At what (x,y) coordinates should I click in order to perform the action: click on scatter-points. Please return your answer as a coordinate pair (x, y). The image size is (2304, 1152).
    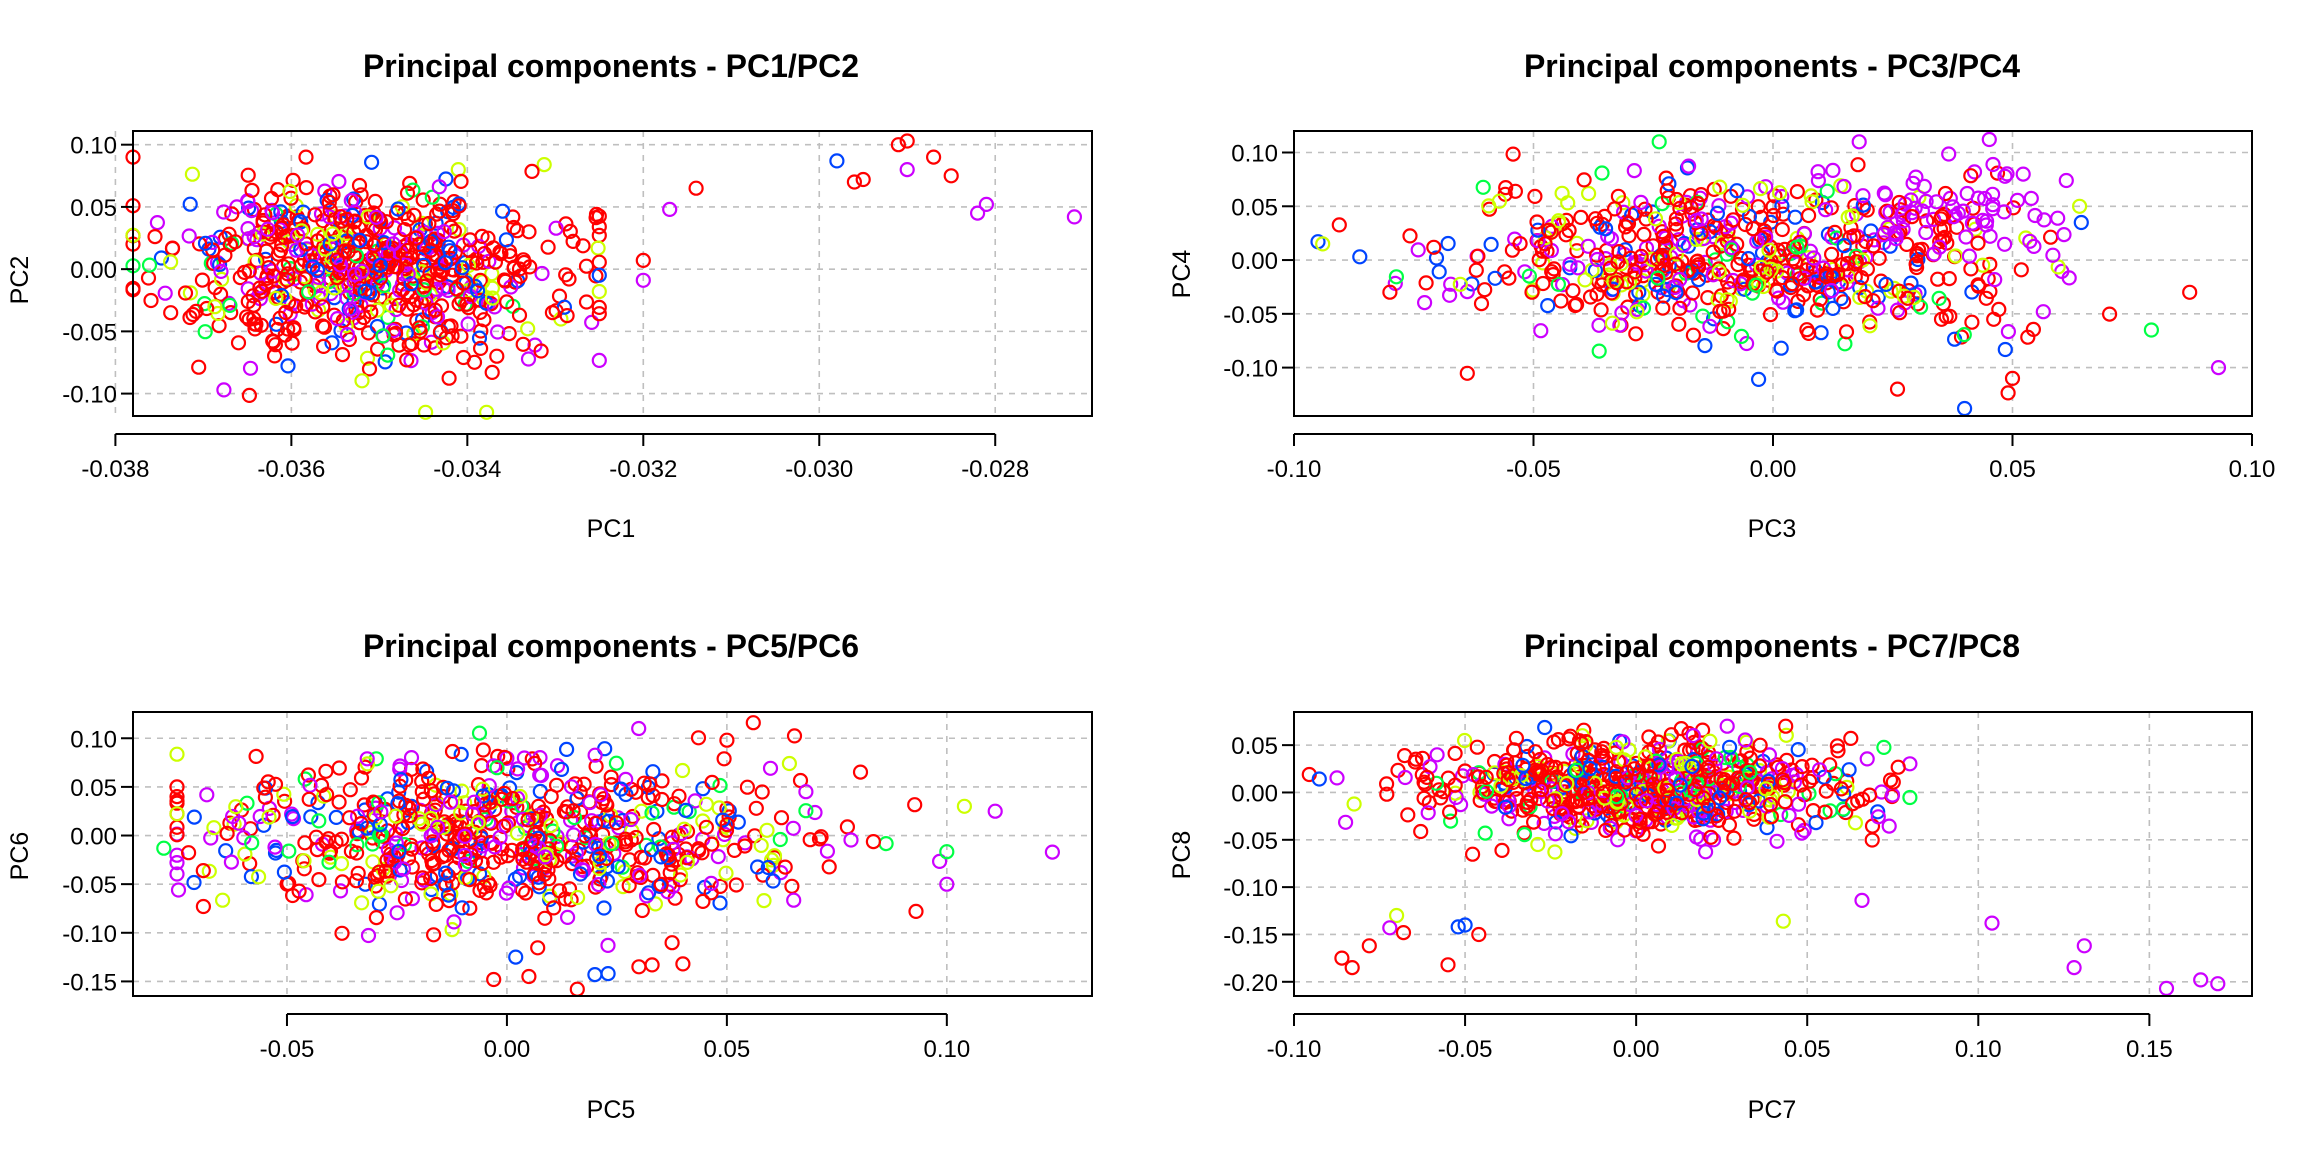
    Looking at the image, I should click on (604, 276).